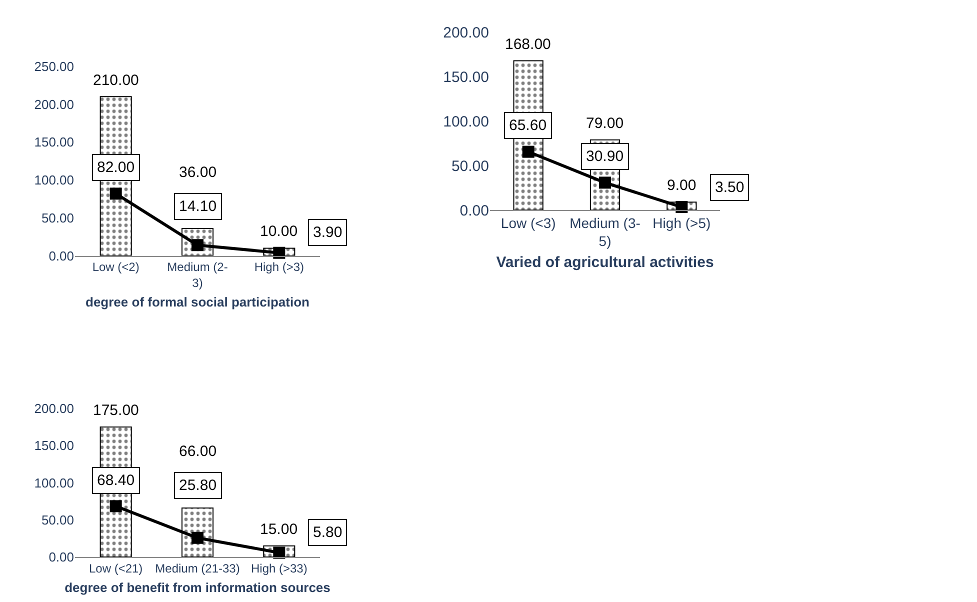  What do you see at coordinates (279, 231) in the screenshot?
I see `data-label: 10.00` at bounding box center [279, 231].